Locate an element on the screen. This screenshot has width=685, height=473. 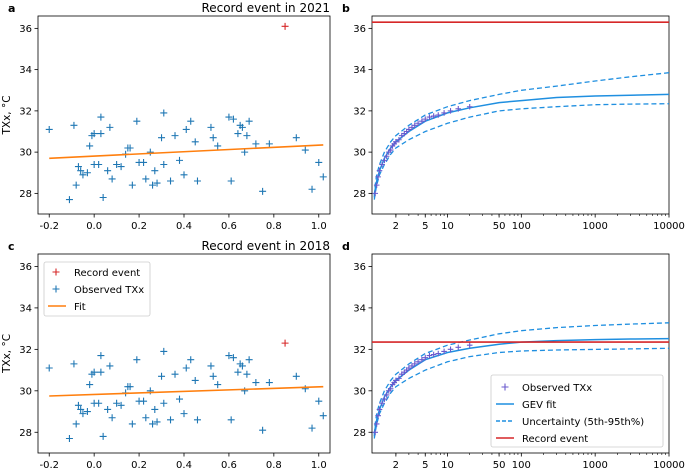
x-tick-label: 0.6 is located at coordinates (229, 465).